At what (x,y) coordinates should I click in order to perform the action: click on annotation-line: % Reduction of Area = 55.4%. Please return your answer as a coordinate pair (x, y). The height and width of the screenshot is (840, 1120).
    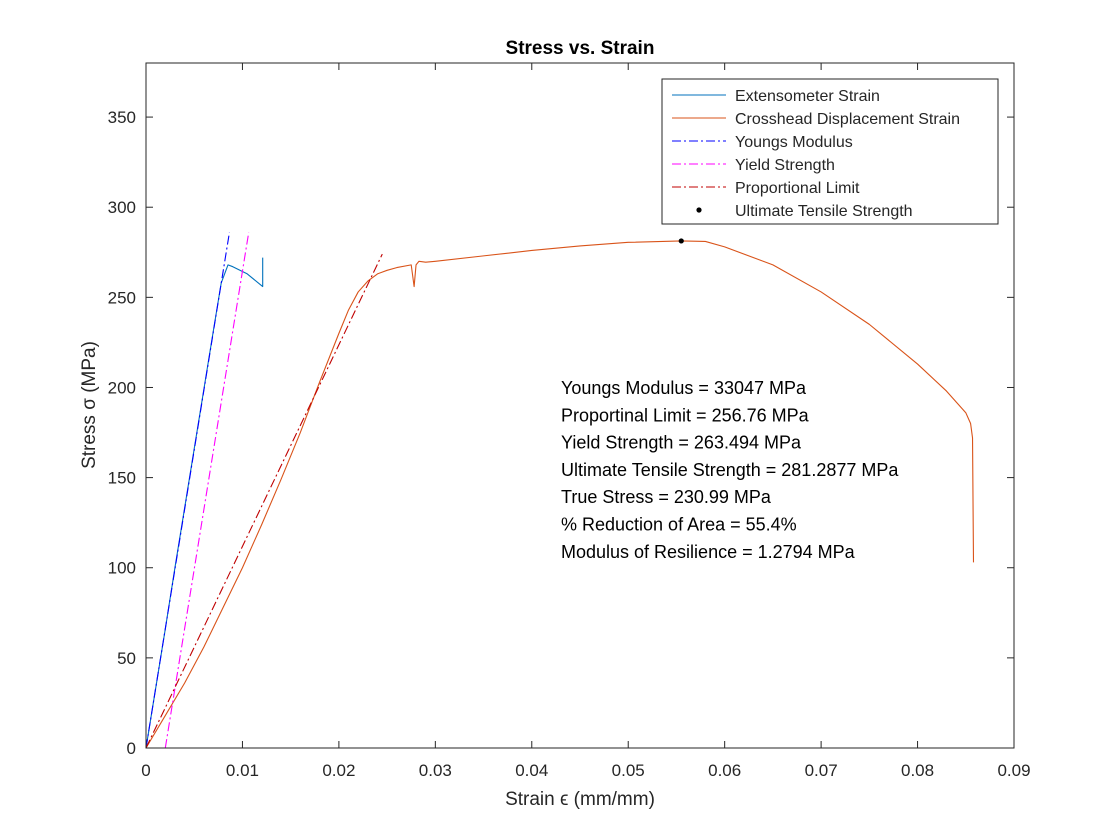
    Looking at the image, I should click on (679, 525).